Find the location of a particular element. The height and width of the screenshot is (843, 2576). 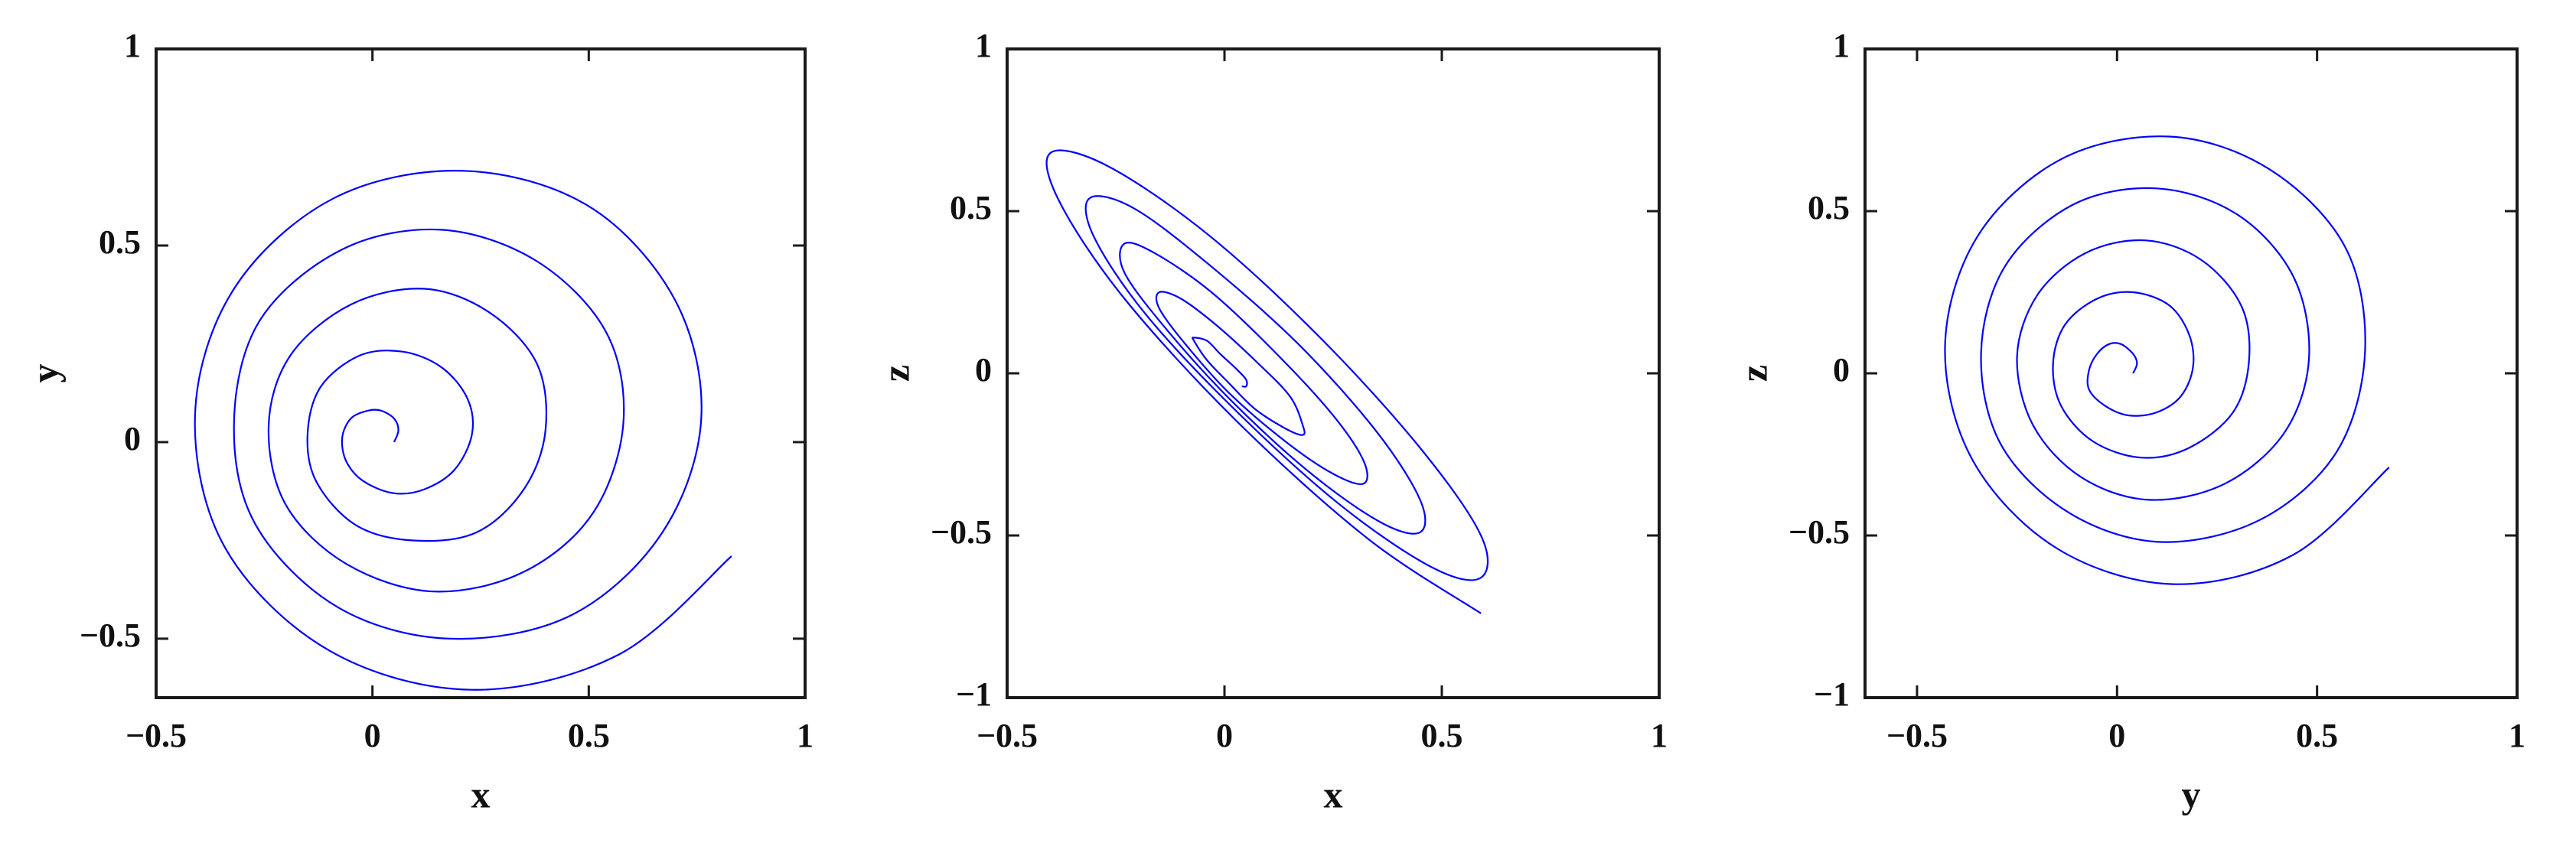

x-axis-label: y is located at coordinates (2191, 794).